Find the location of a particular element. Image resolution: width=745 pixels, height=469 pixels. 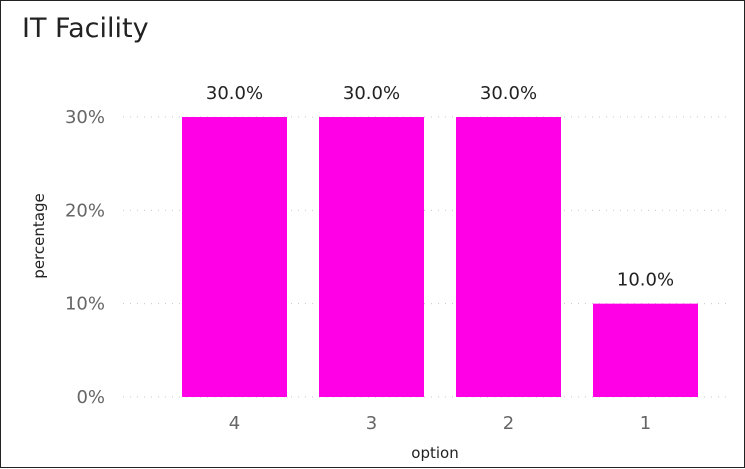

chart-title: IT Facility is located at coordinates (85, 28).